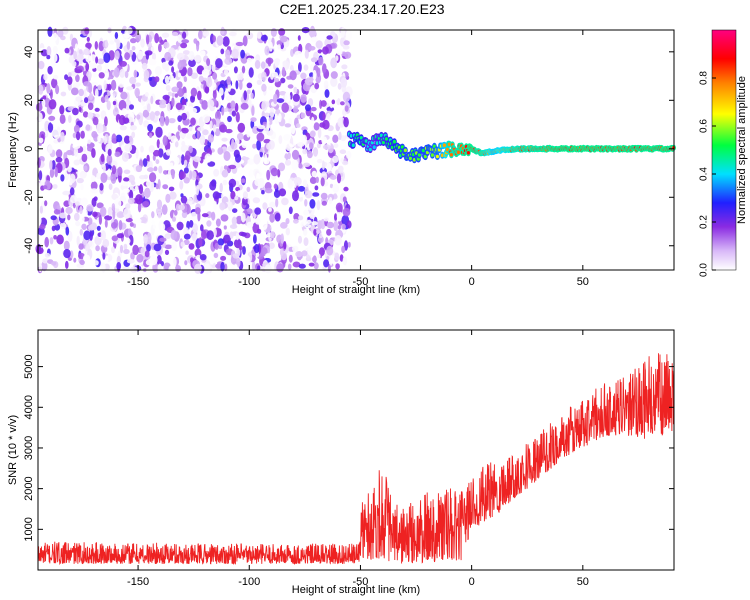 This screenshot has width=750, height=600. Describe the element at coordinates (138, 282) in the screenshot. I see `spectrogram-x-tick-label: -150` at that location.